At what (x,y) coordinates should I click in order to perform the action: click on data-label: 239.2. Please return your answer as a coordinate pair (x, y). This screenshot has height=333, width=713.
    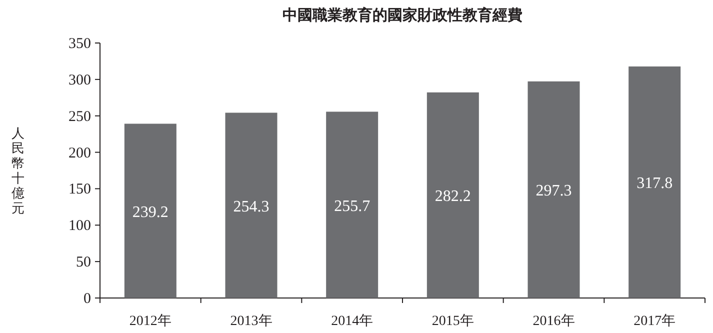
    Looking at the image, I should click on (150, 212).